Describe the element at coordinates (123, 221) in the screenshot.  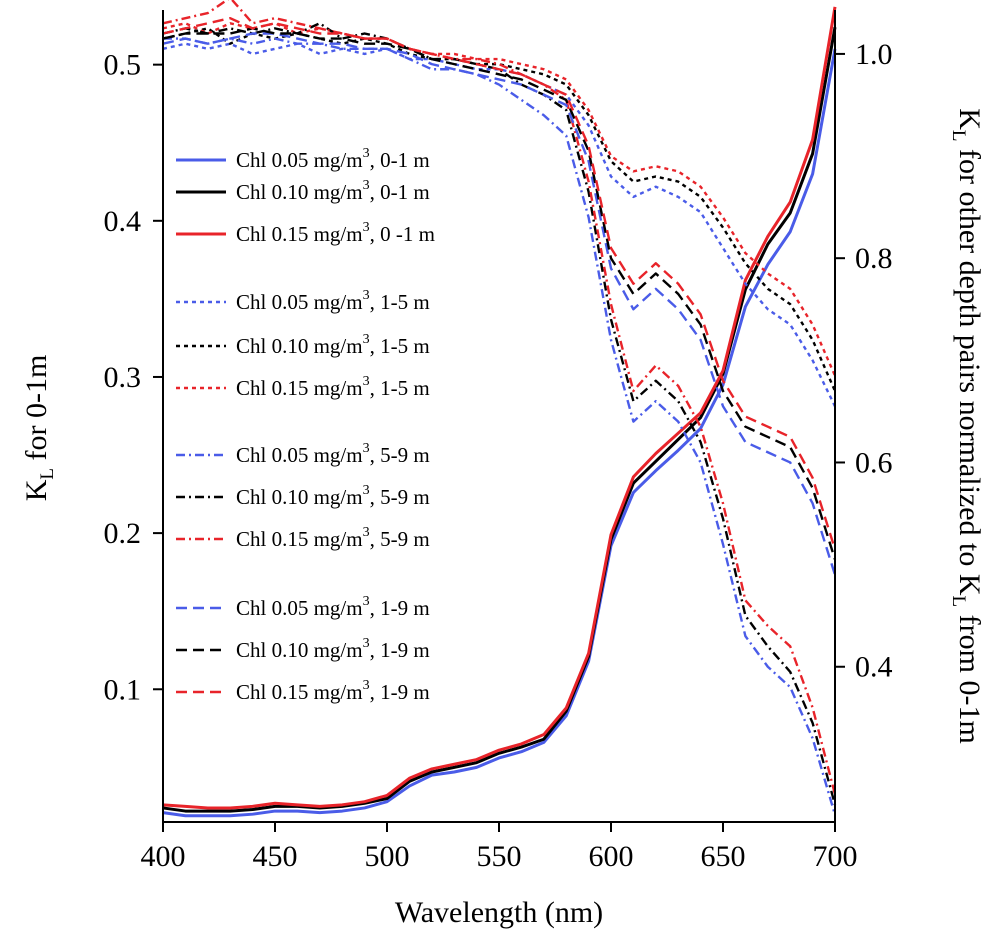
I see `left-y-tick-label: 0.4` at that location.